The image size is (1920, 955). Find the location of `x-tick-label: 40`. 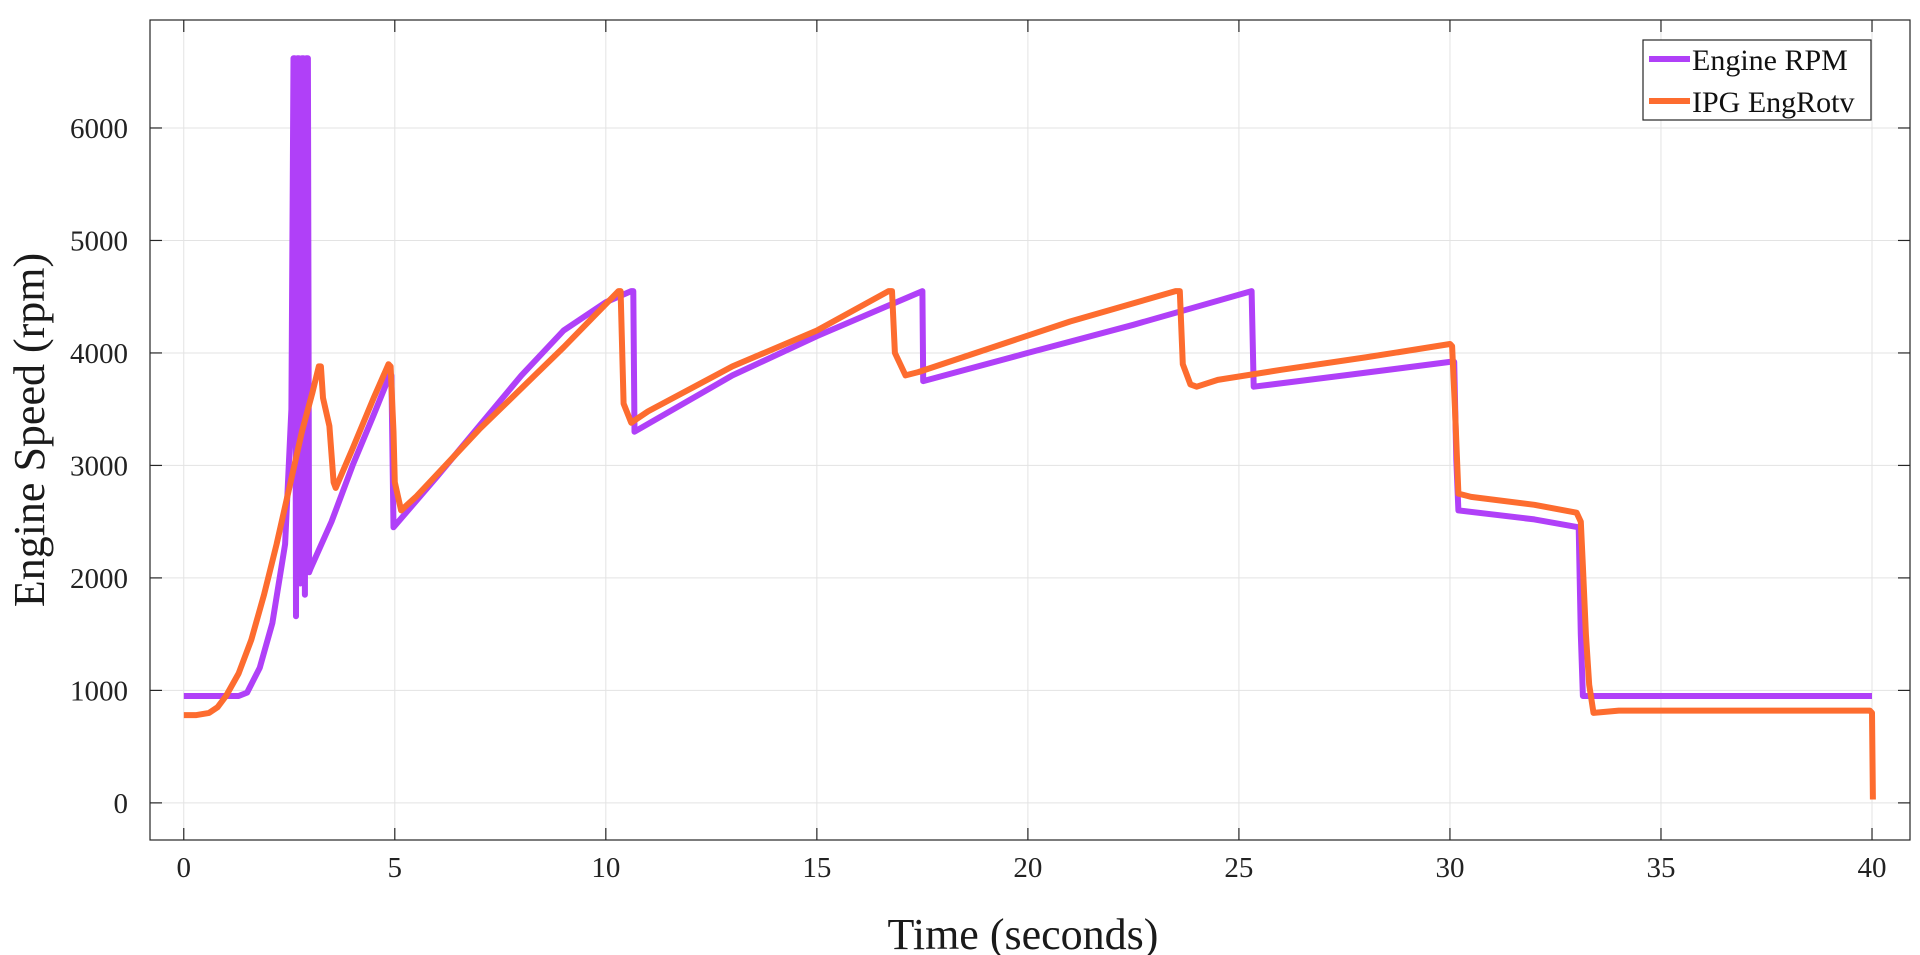

x-tick-label: 40 is located at coordinates (1872, 868).